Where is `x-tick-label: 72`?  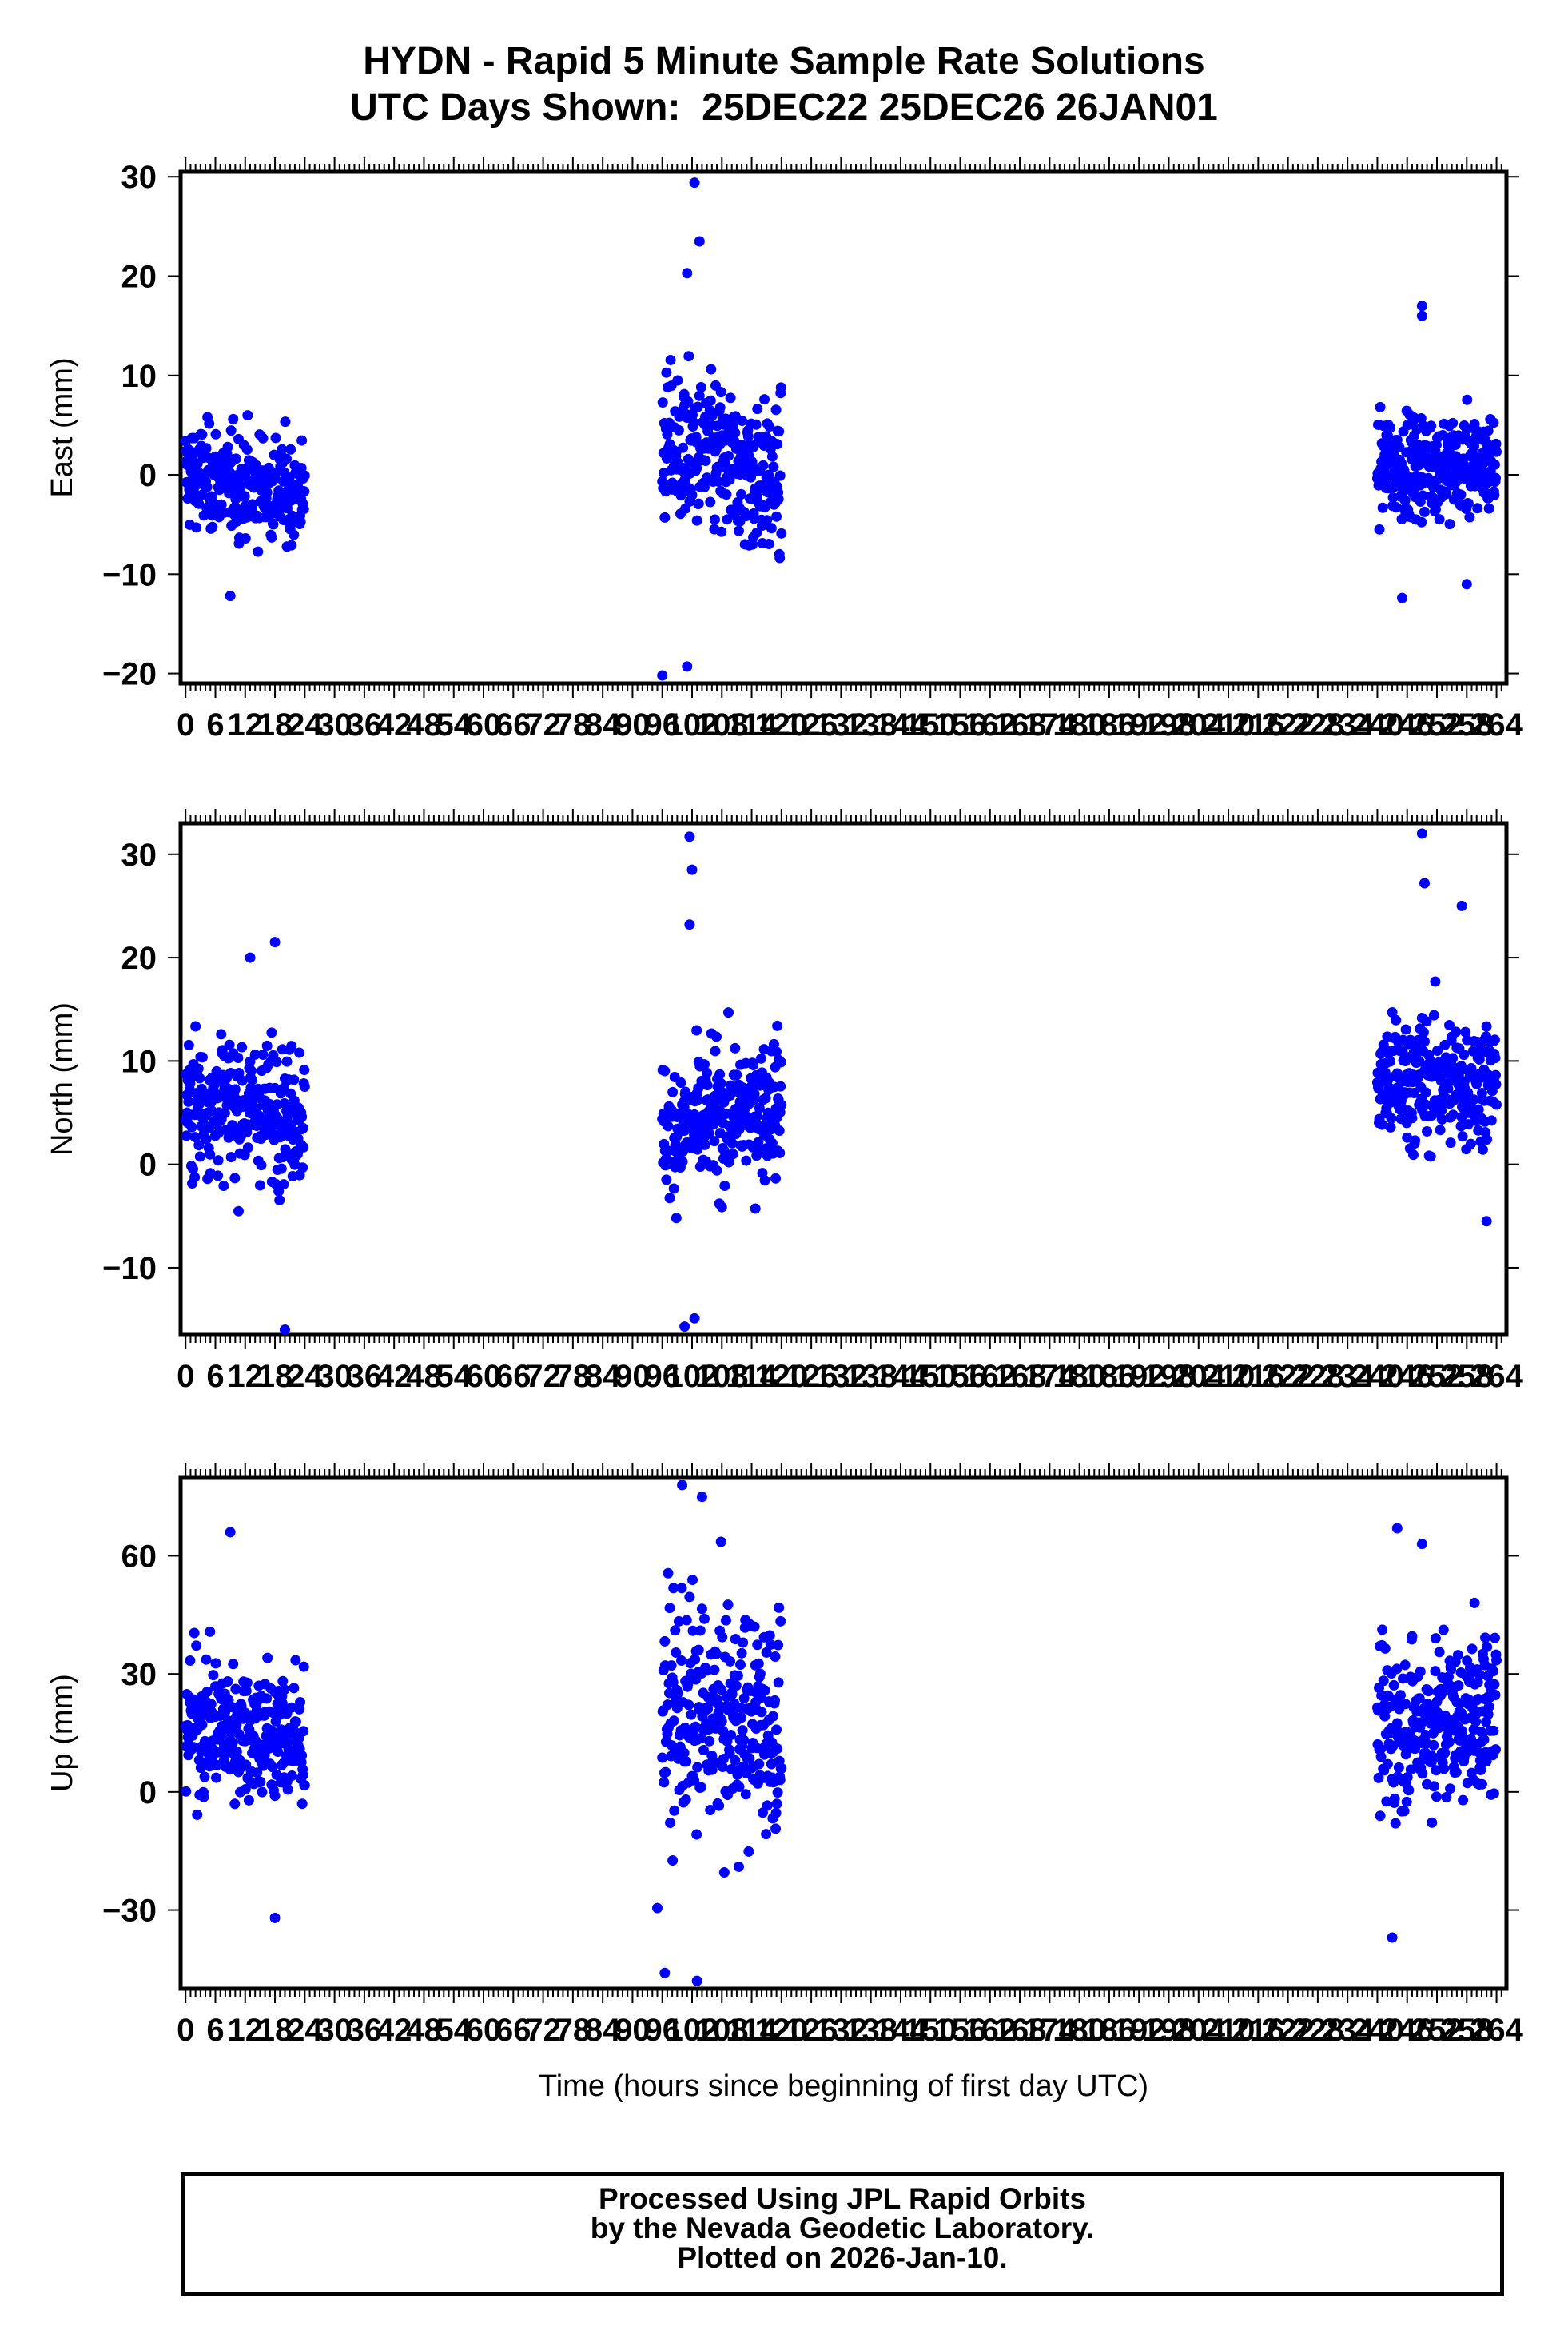
x-tick-label: 72 is located at coordinates (543, 725).